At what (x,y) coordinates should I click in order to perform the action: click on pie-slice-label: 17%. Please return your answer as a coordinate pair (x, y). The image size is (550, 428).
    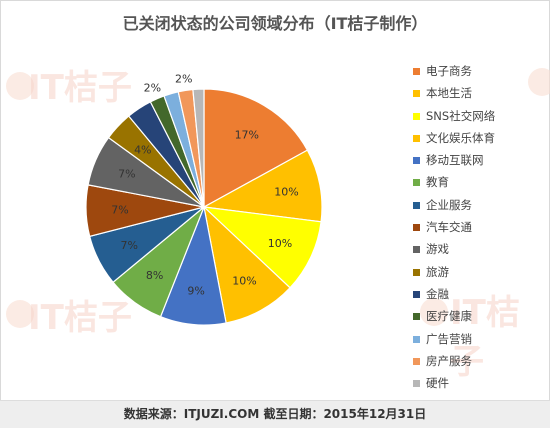
    Looking at the image, I should click on (247, 135).